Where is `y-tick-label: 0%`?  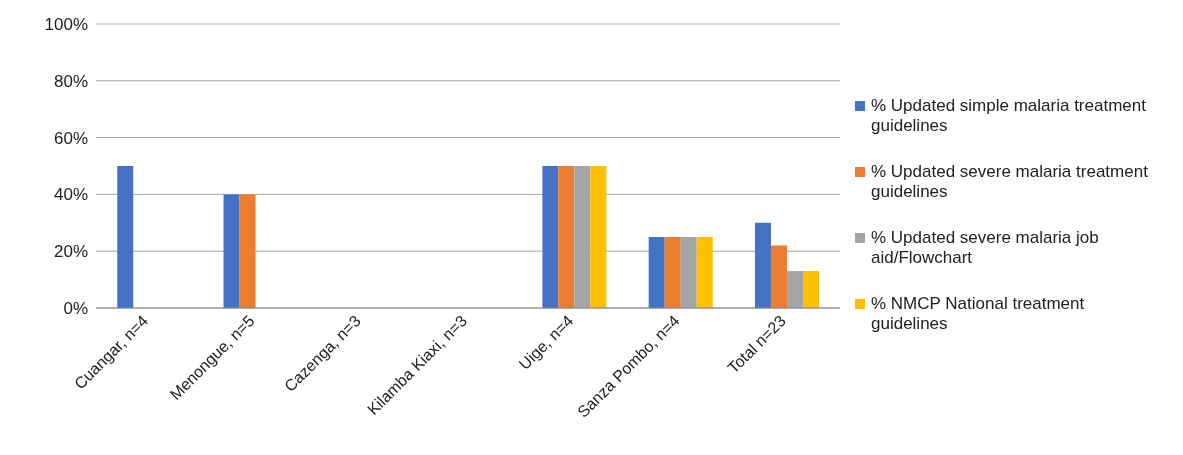 y-tick-label: 0% is located at coordinates (75, 309).